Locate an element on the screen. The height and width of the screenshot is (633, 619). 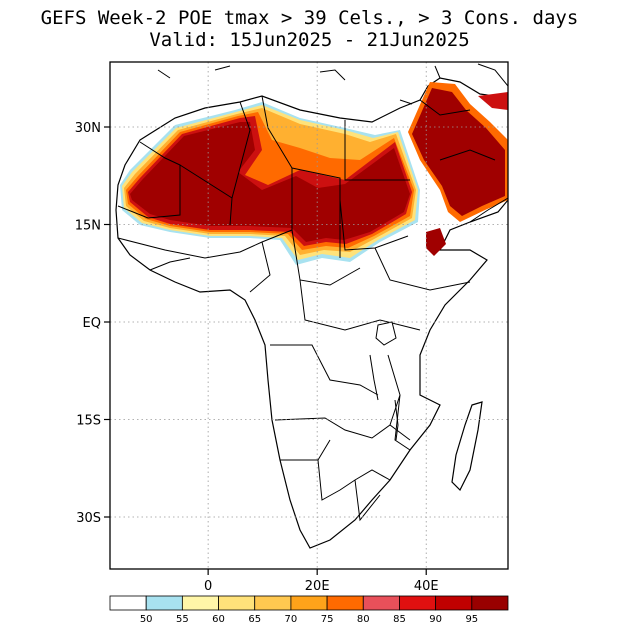
colorbar-label: 85 is located at coordinates (399, 619).